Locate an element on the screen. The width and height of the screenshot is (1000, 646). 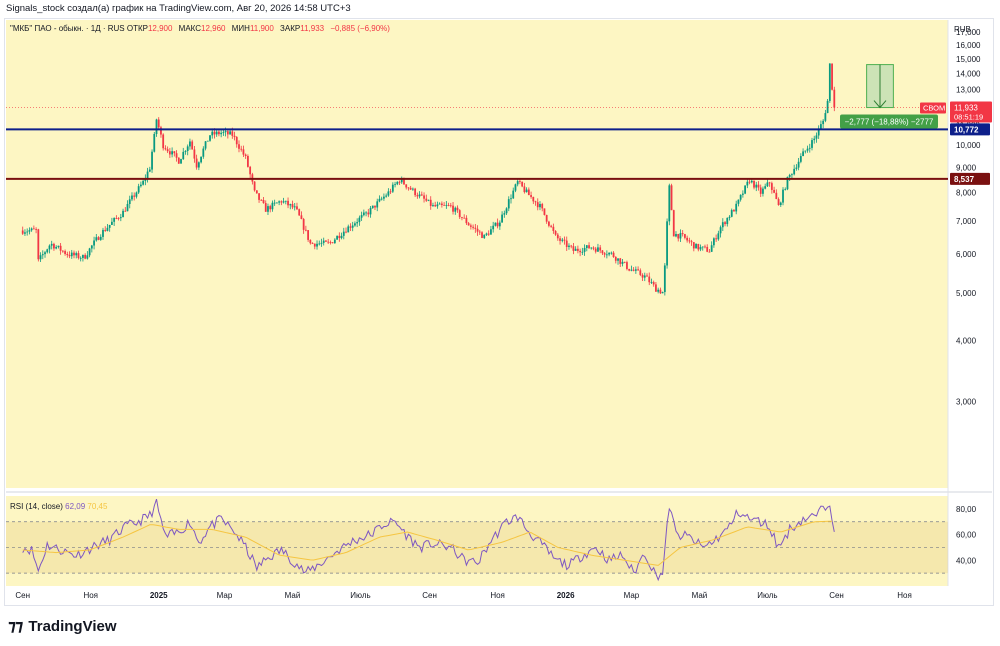
open-value: 12,900 is located at coordinates (160, 28).